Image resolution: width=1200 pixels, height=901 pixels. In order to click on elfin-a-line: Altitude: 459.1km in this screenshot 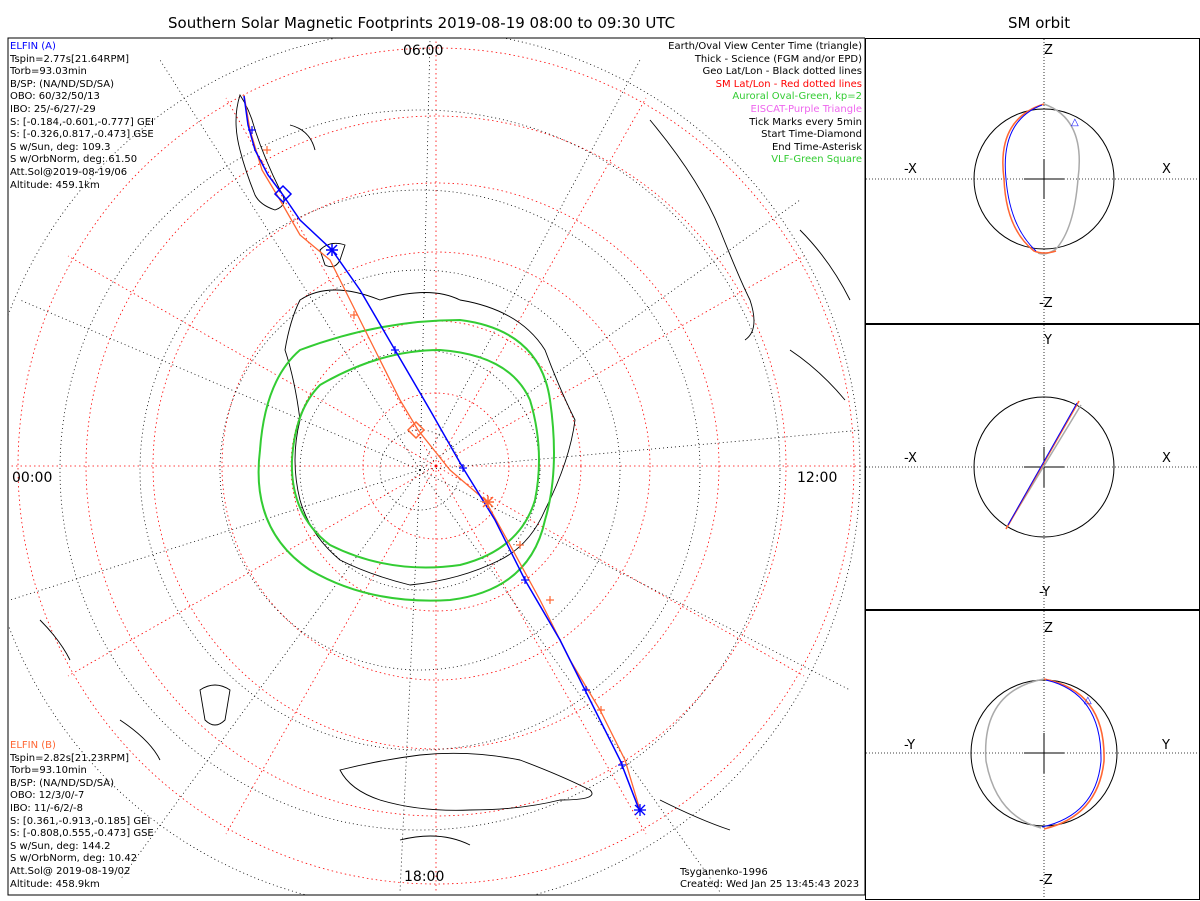, I will do `click(55, 185)`.